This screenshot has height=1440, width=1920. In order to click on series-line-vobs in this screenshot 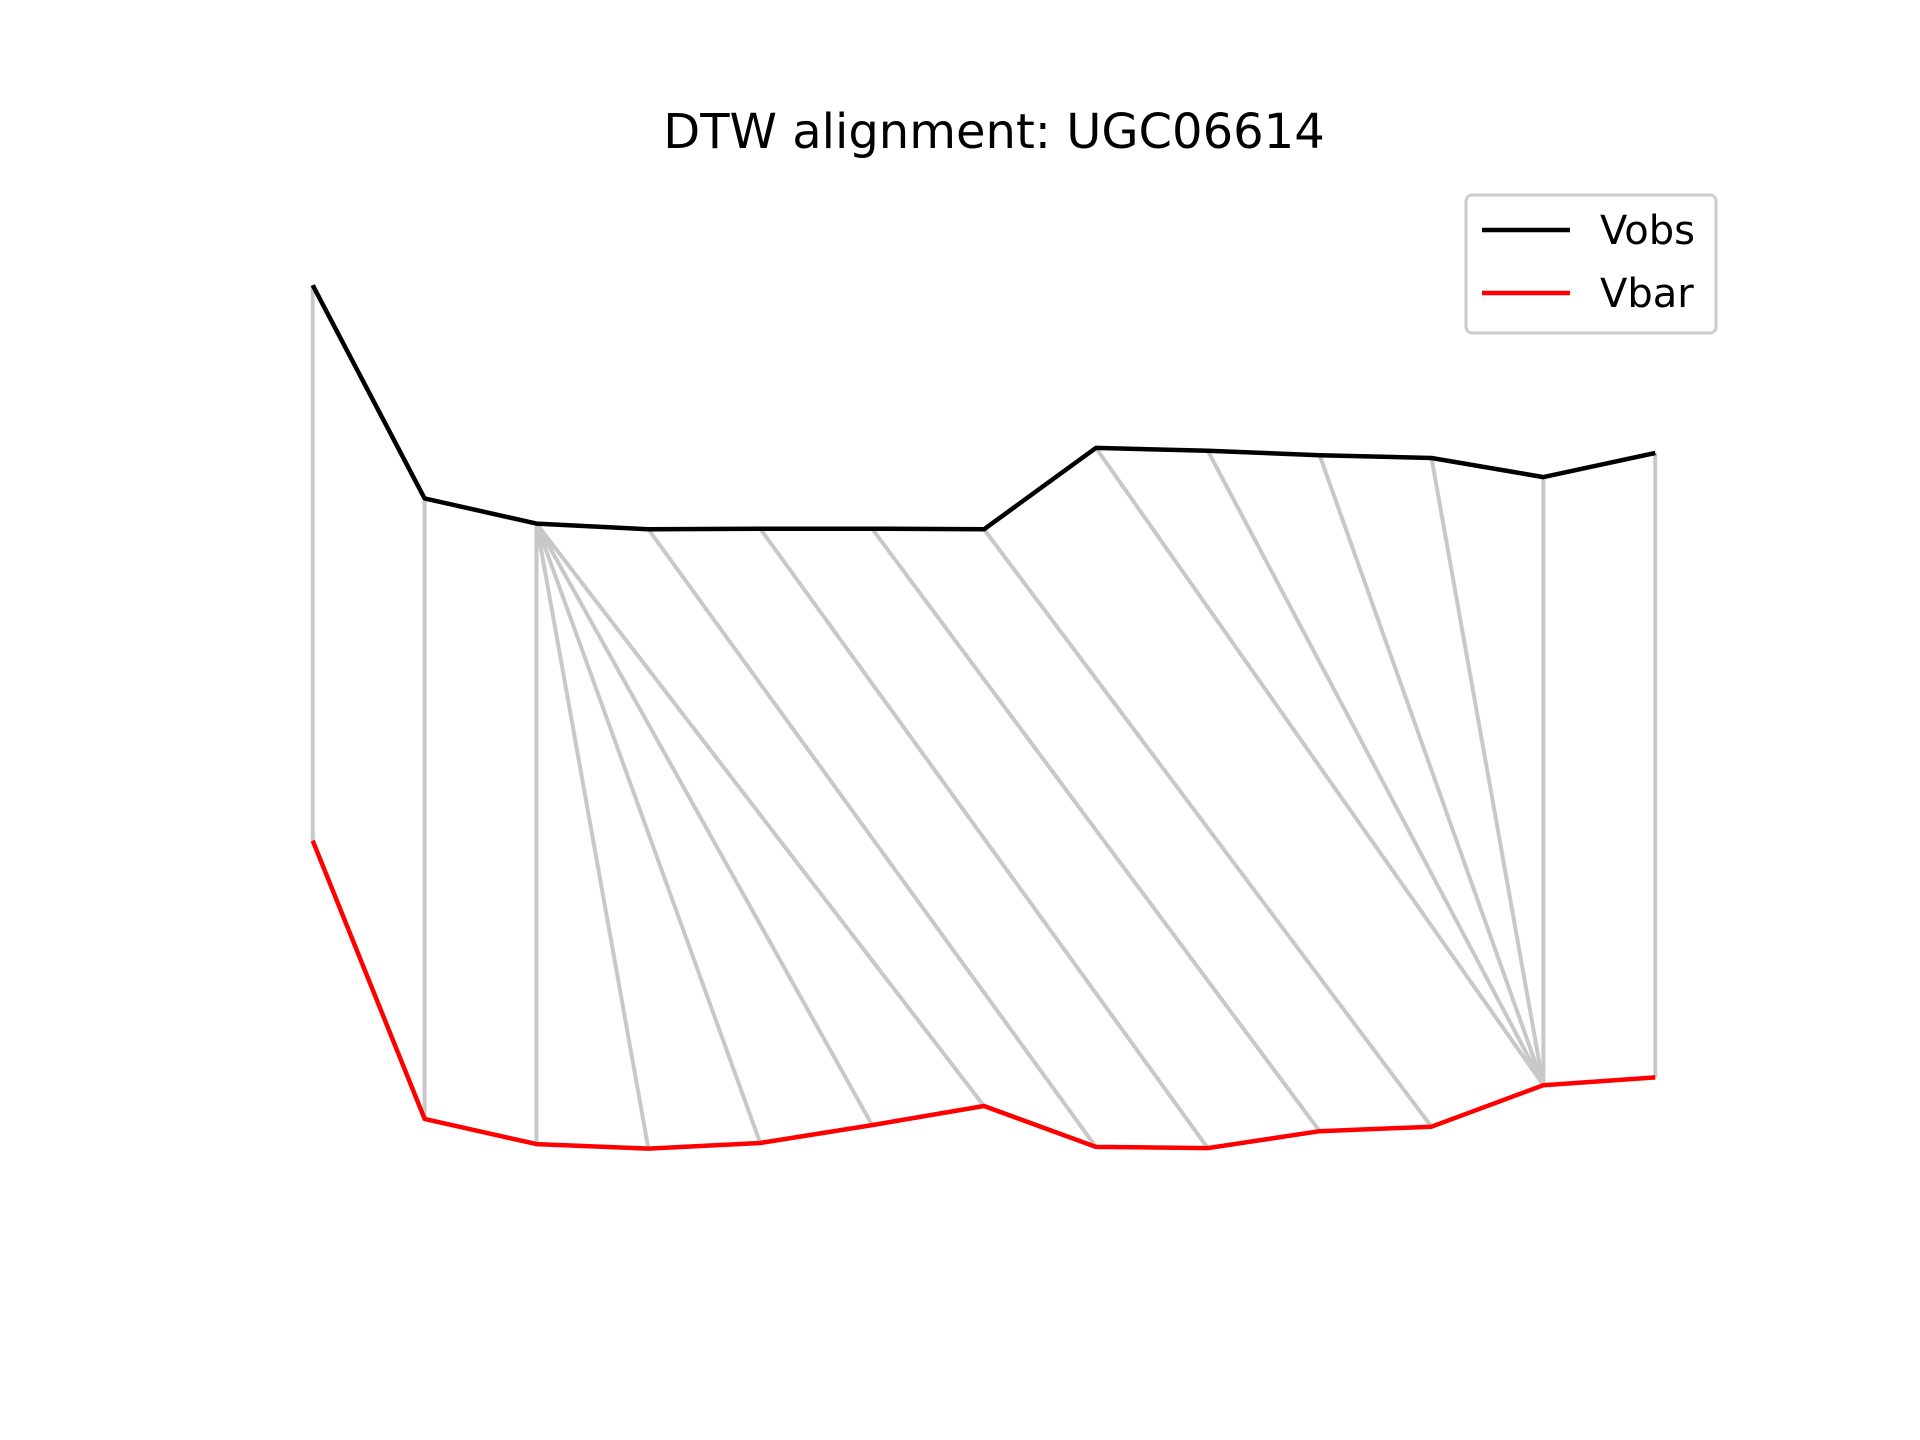, I will do `click(983, 408)`.